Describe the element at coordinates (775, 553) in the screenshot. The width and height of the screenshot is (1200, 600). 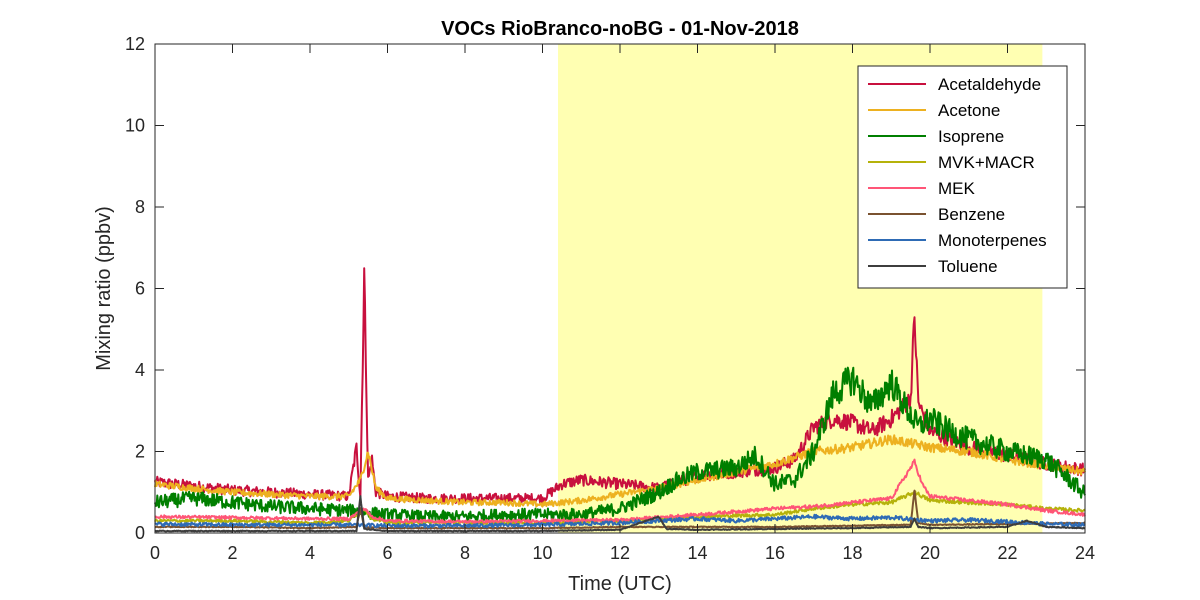
I see `x-tick-label: 16` at that location.